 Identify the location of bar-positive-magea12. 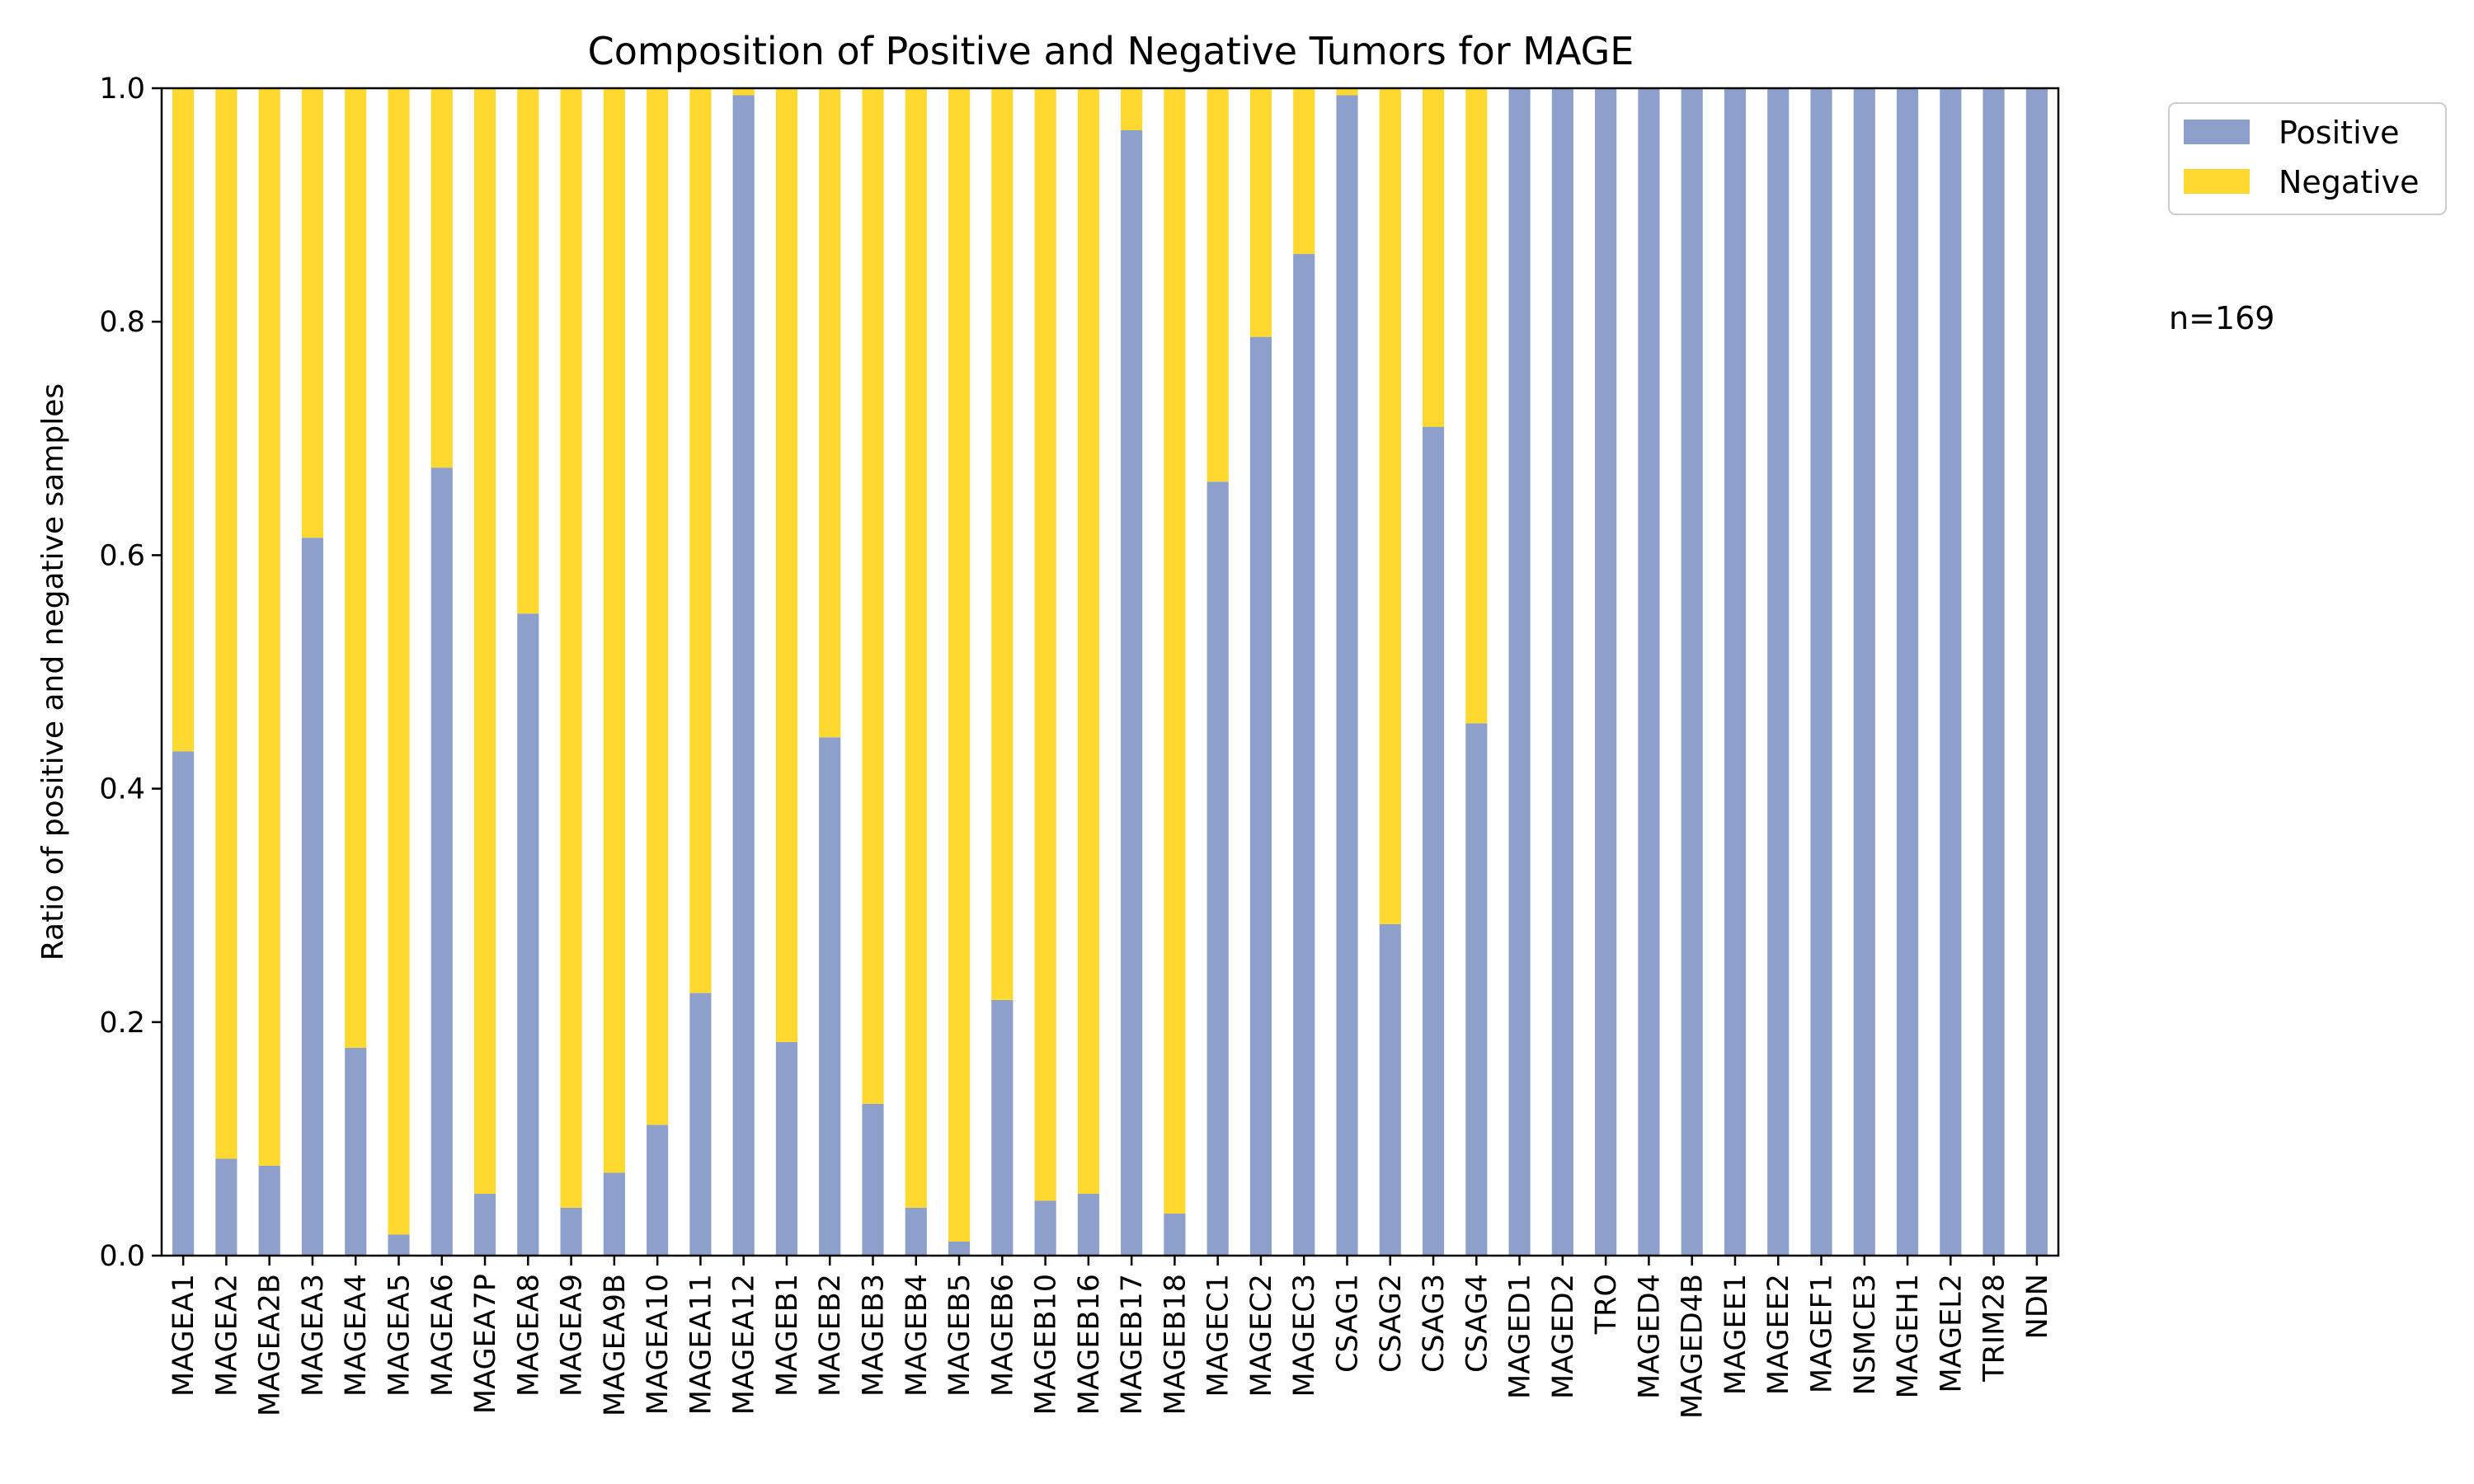
(743, 675).